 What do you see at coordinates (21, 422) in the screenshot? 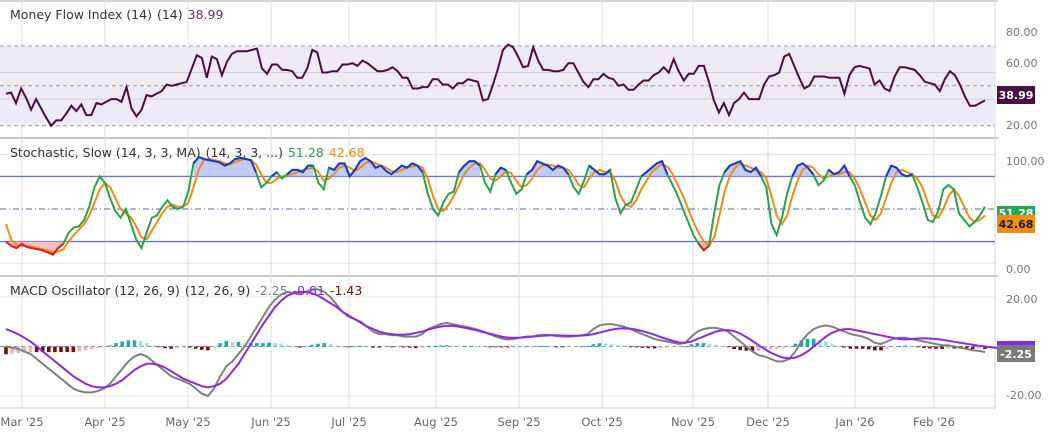
I see `x-axis-label: Mar '25` at bounding box center [21, 422].